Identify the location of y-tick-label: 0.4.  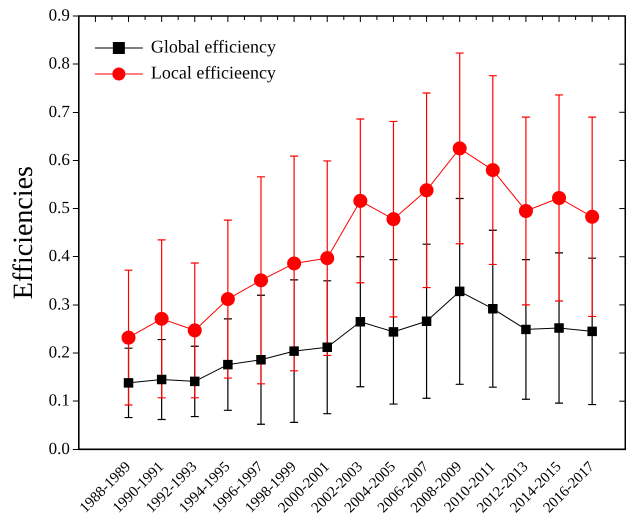
(59, 256).